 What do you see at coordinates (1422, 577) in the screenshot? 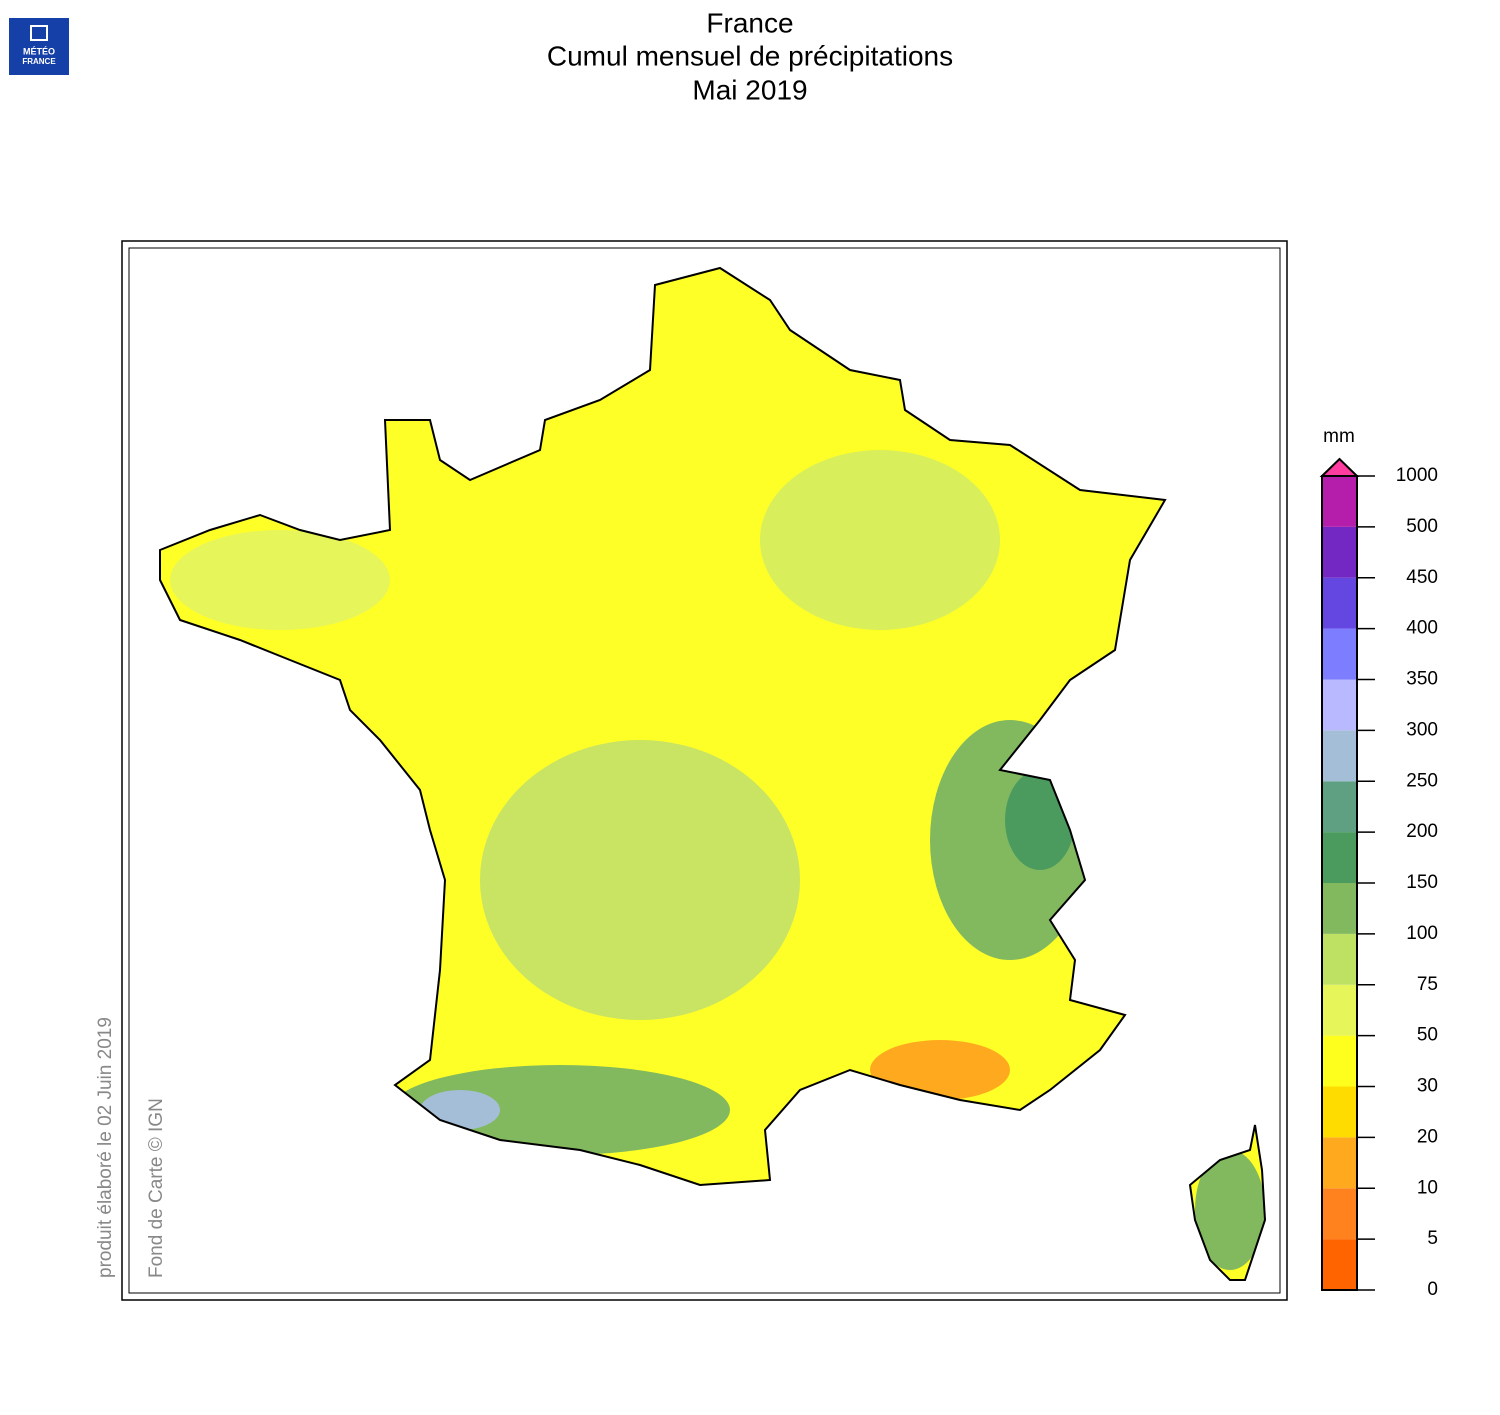
I see `colorbar-label: 450` at bounding box center [1422, 577].